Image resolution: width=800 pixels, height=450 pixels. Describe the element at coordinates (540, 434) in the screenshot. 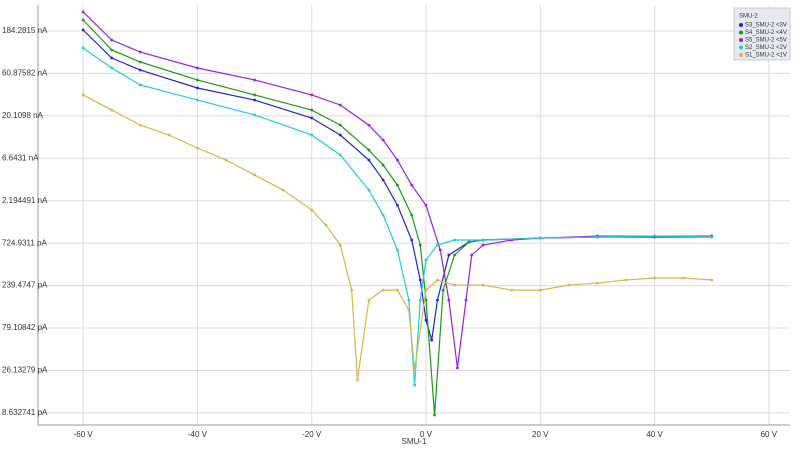

I see `x-tick-label: 20 V` at that location.